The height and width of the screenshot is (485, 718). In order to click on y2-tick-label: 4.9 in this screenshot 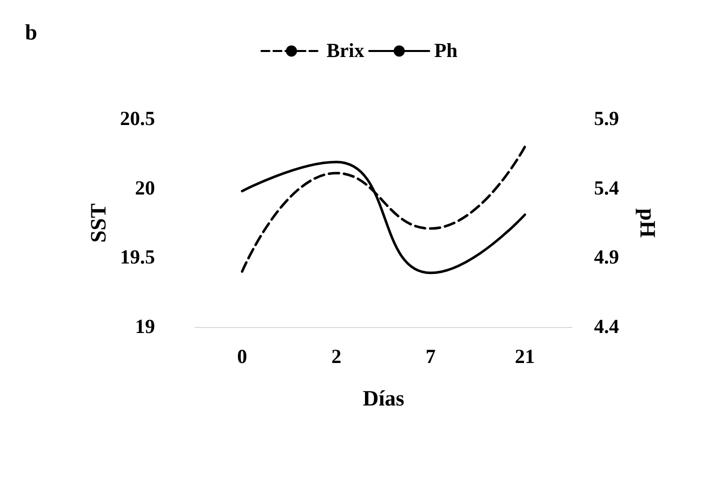, I will do `click(606, 257)`.